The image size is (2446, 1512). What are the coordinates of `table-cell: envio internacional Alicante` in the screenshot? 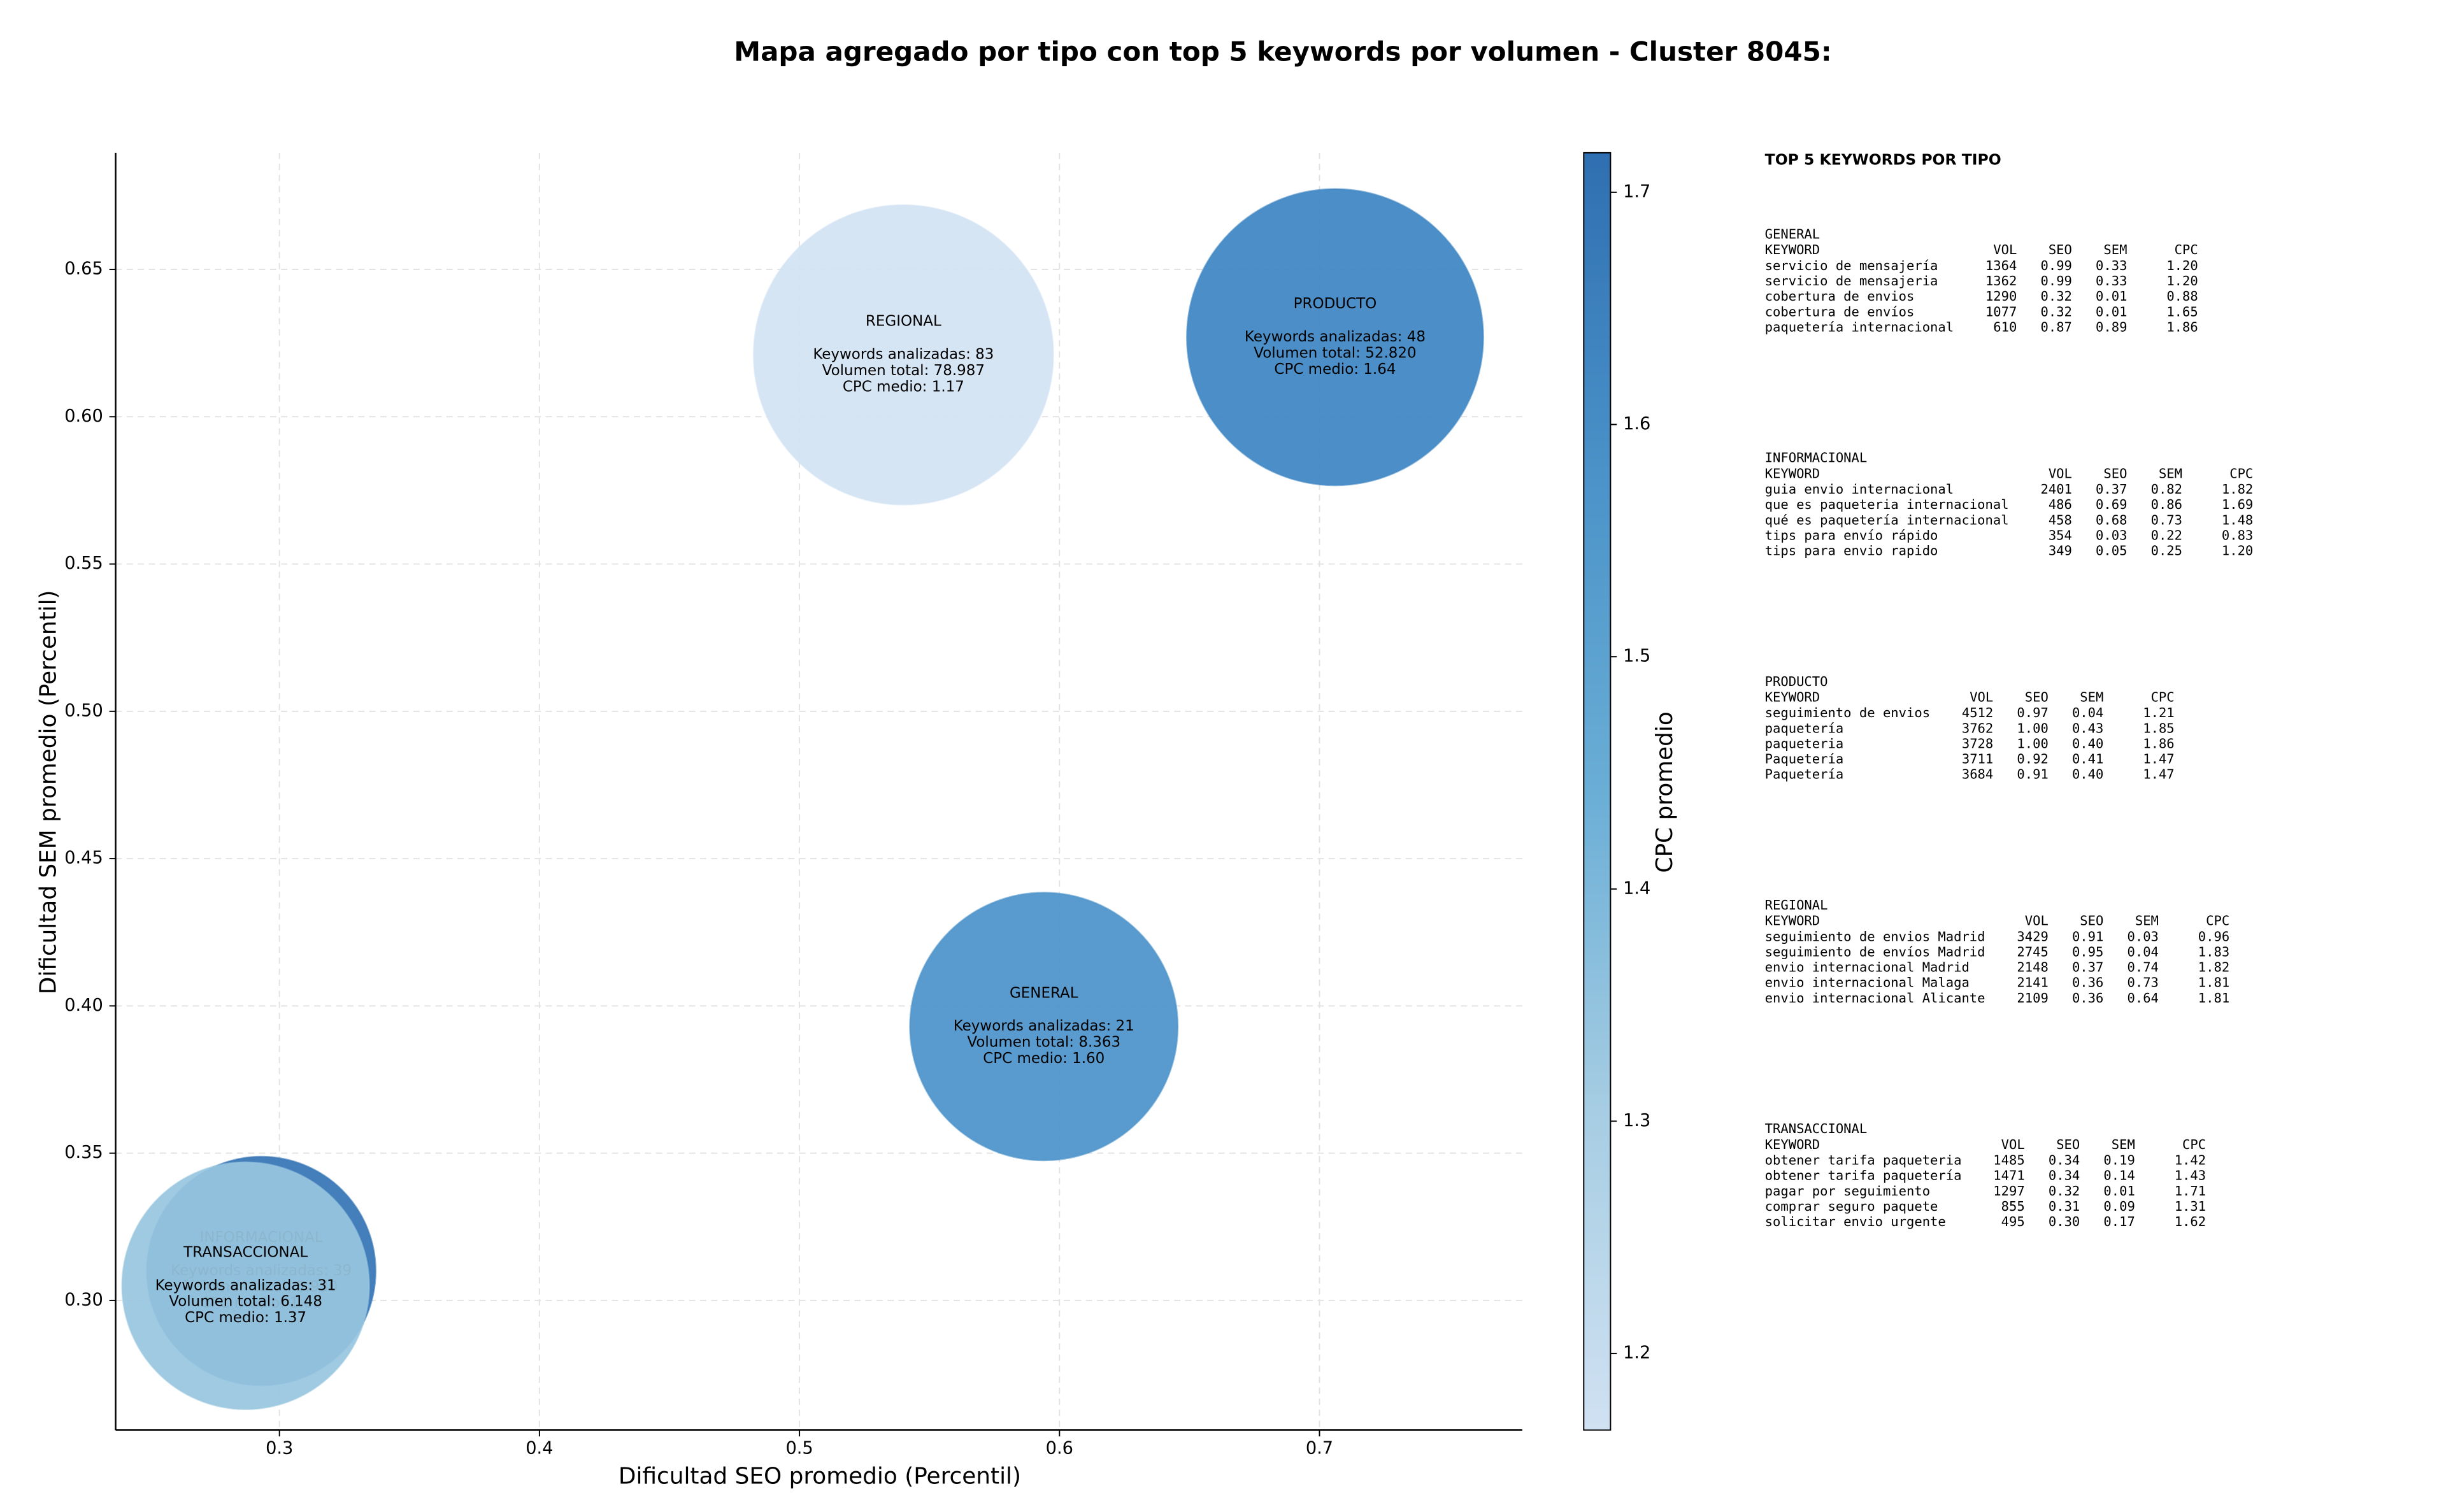 It's located at (1875, 998).